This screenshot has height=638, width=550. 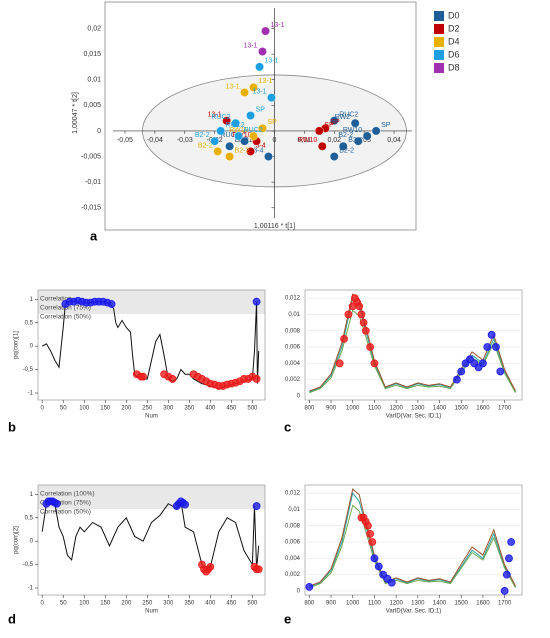 I want to click on y-axis-title: pq(corr)[1], so click(x=17, y=345).